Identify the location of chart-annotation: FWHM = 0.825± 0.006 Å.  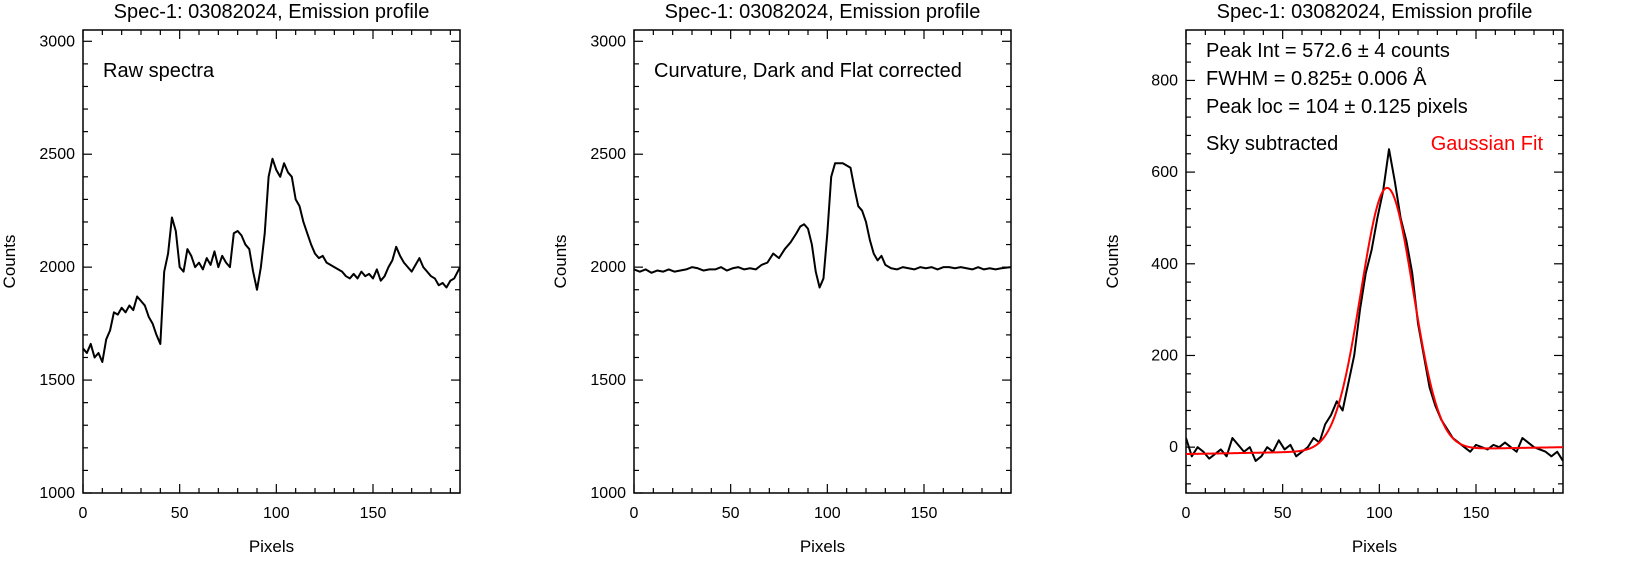
(1316, 78).